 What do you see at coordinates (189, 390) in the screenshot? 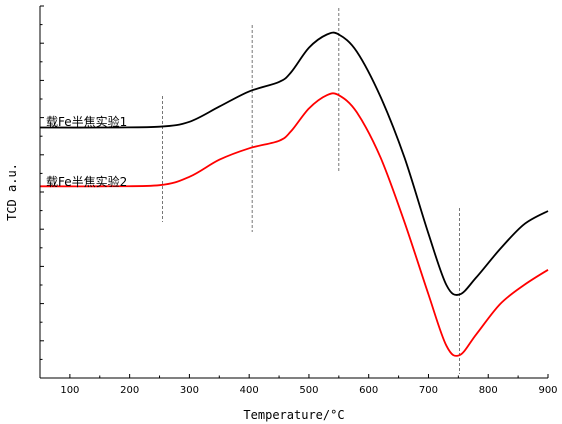
I see `x-tick-label: 300` at bounding box center [189, 390].